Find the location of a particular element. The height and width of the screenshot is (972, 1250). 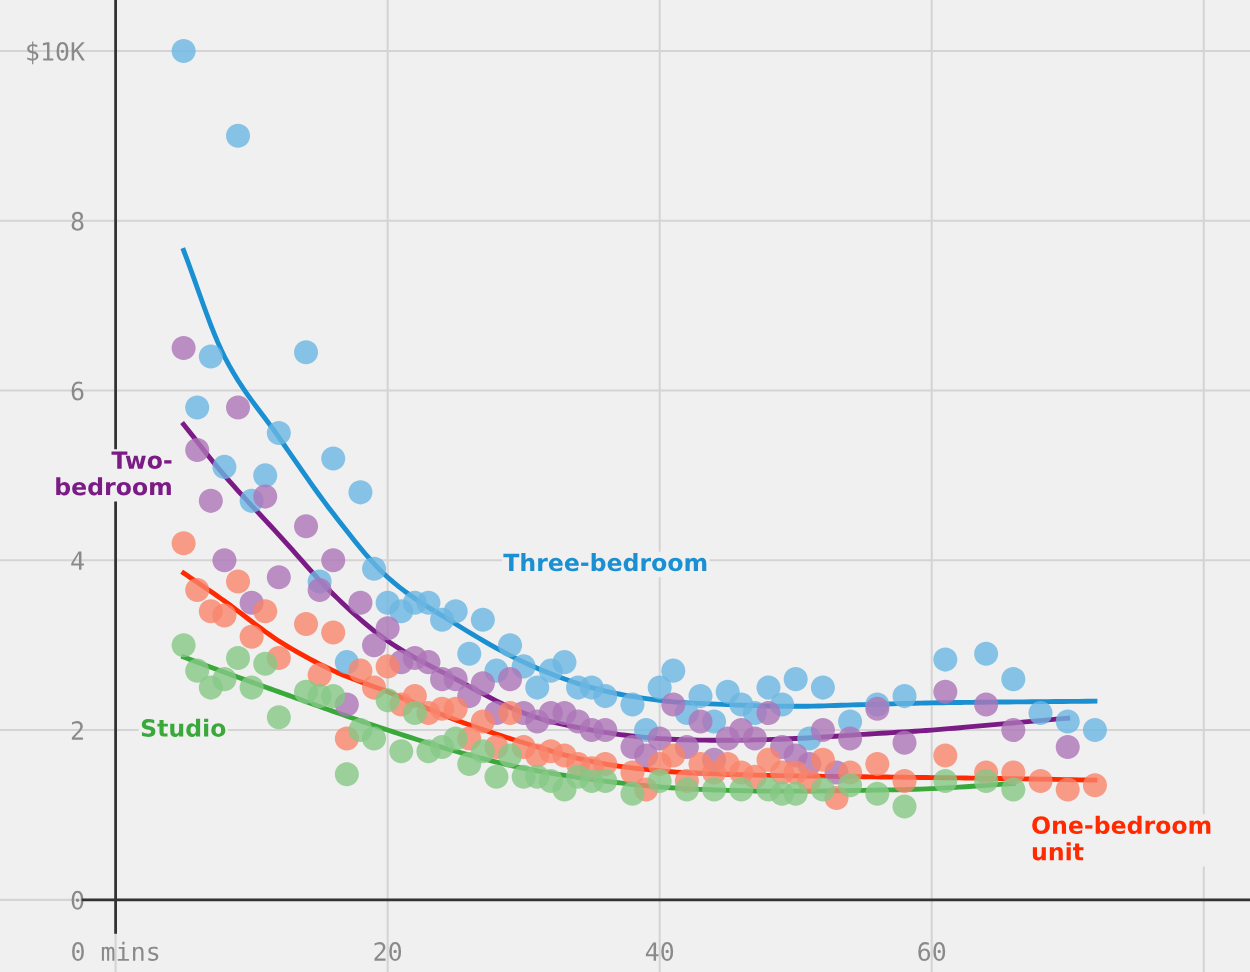

series-label: One-bedroom unit is located at coordinates (1121, 838).